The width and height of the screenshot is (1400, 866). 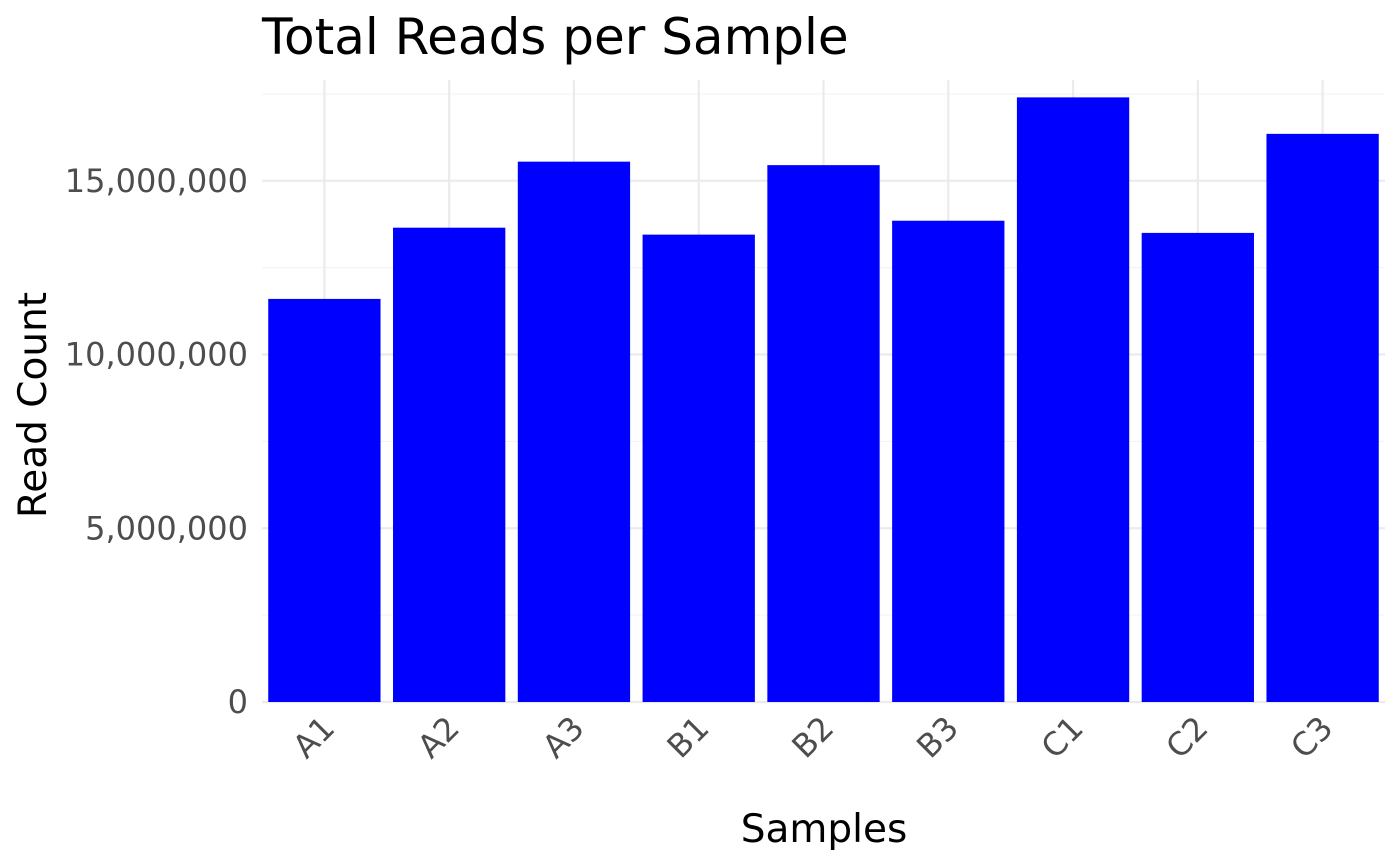 What do you see at coordinates (563, 737) in the screenshot?
I see `x-tick-label: A3` at bounding box center [563, 737].